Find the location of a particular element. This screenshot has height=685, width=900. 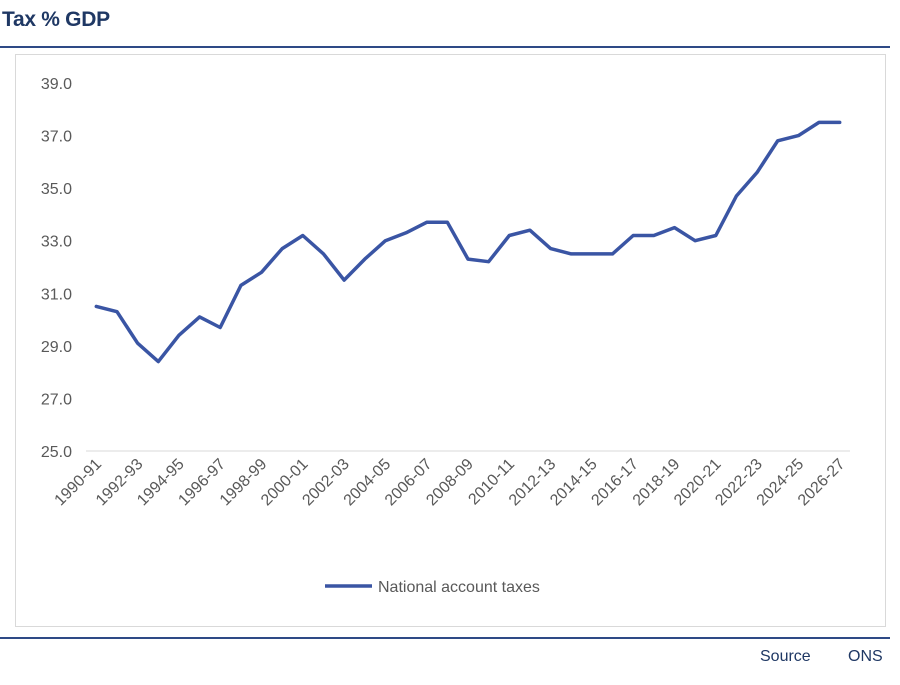

legend-label: National account taxes is located at coordinates (459, 587).